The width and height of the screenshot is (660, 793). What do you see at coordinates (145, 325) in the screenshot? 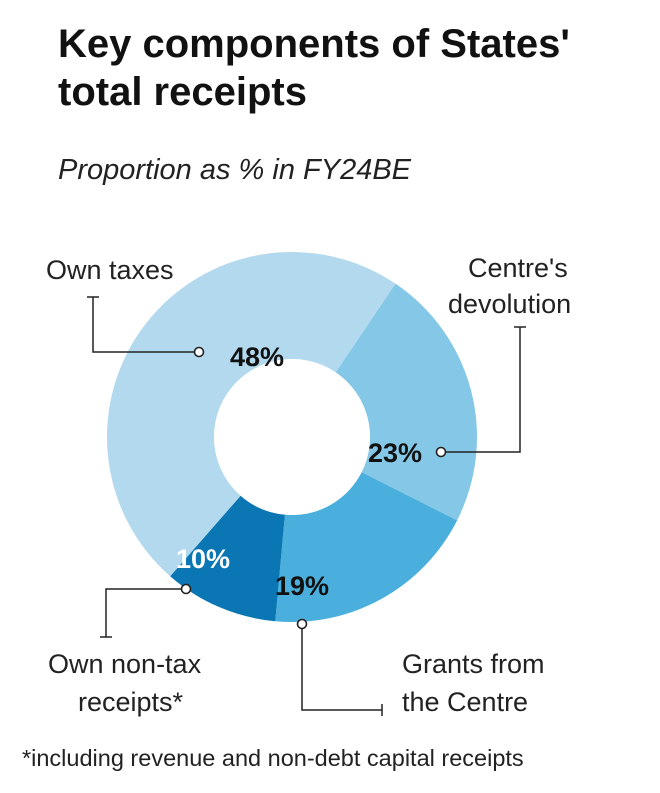
I see `leader-own-taxes` at bounding box center [145, 325].